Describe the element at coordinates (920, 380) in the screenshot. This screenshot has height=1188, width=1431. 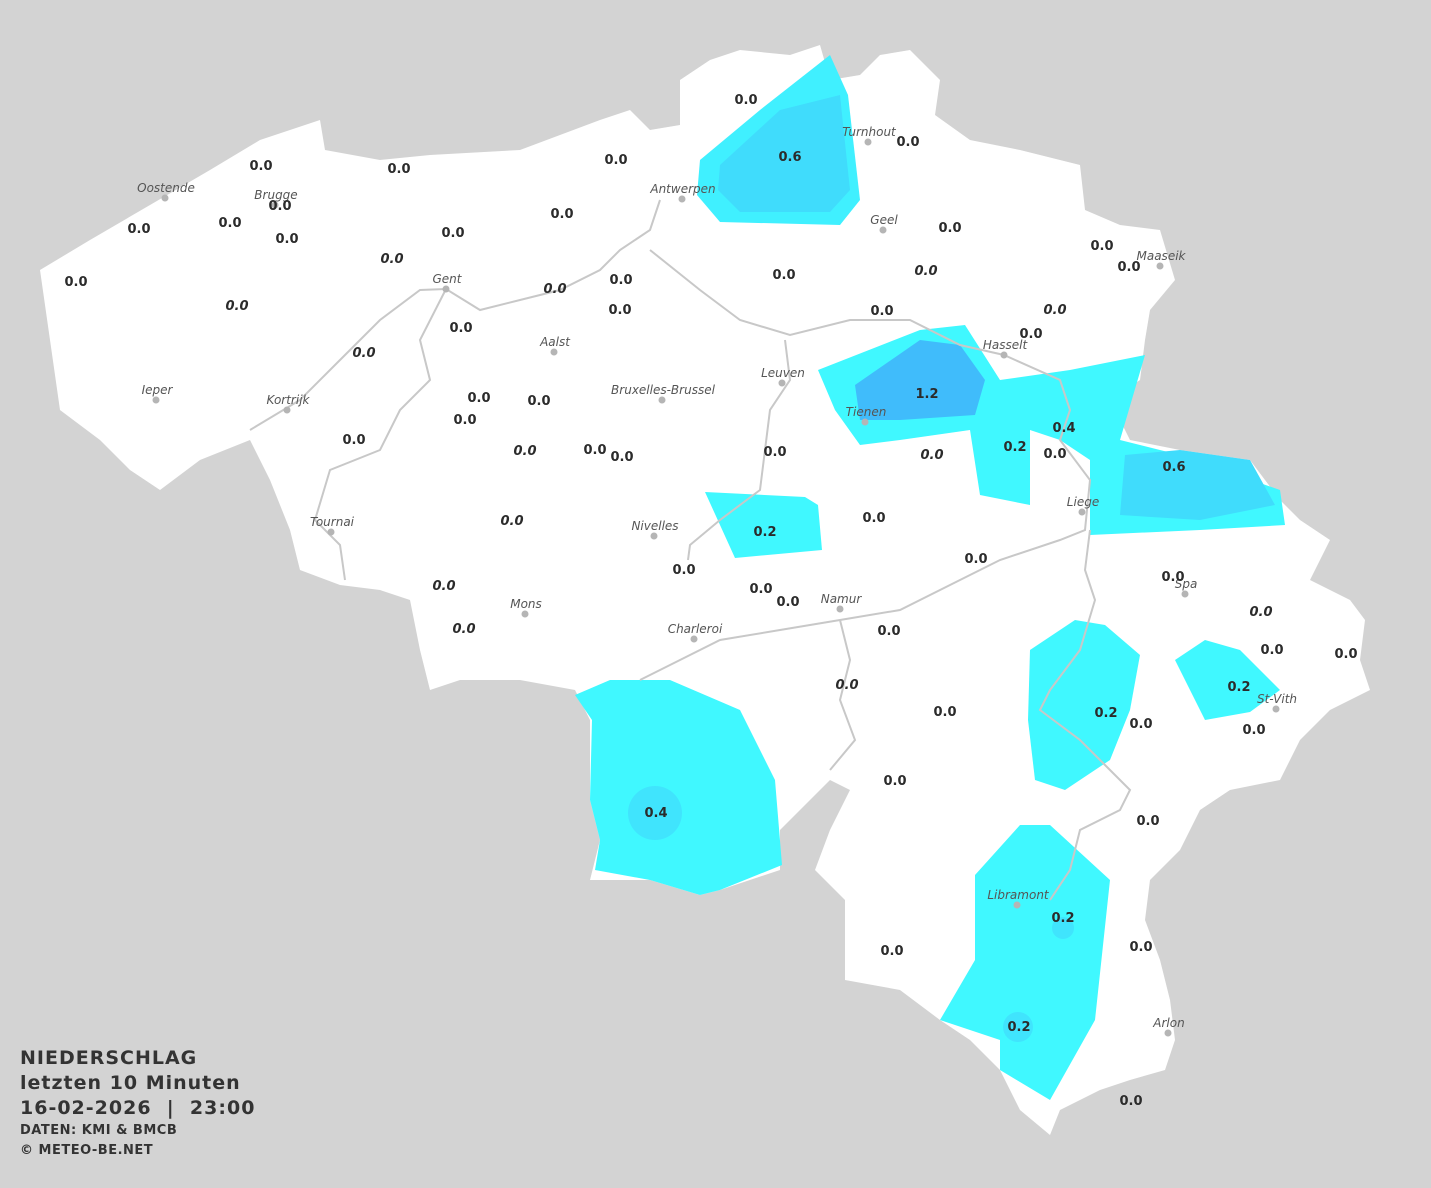
I see `rain-area-tienen-core` at that location.